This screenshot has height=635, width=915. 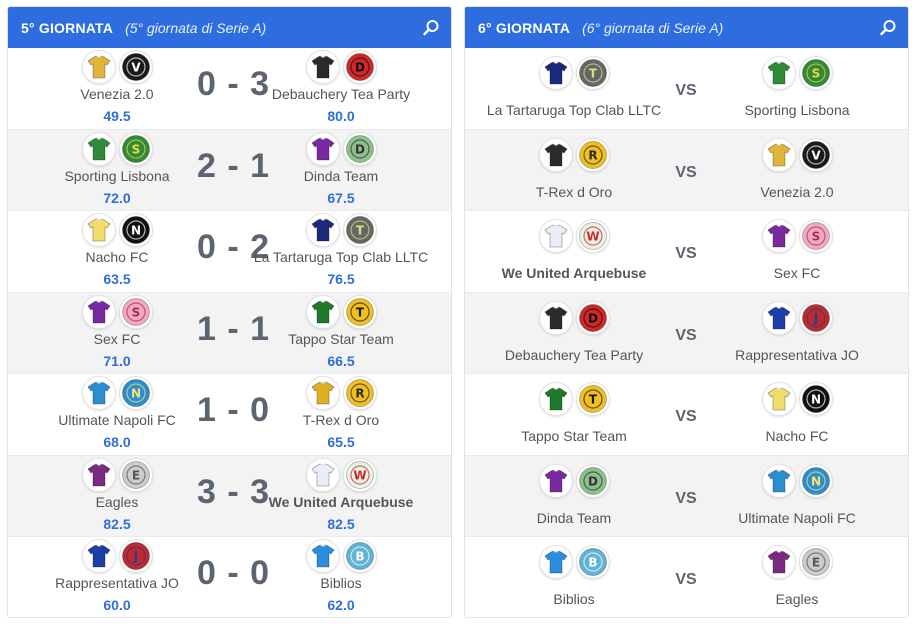 I want to click on team-away: D Dinda Team 67.5, so click(x=341, y=170).